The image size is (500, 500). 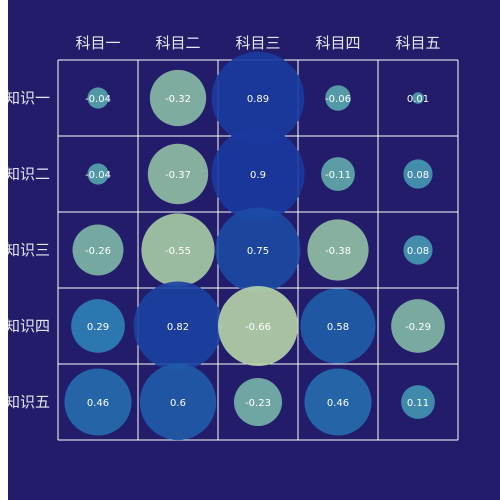 I want to click on value-label-2-2: -0.37, so click(x=178, y=175).